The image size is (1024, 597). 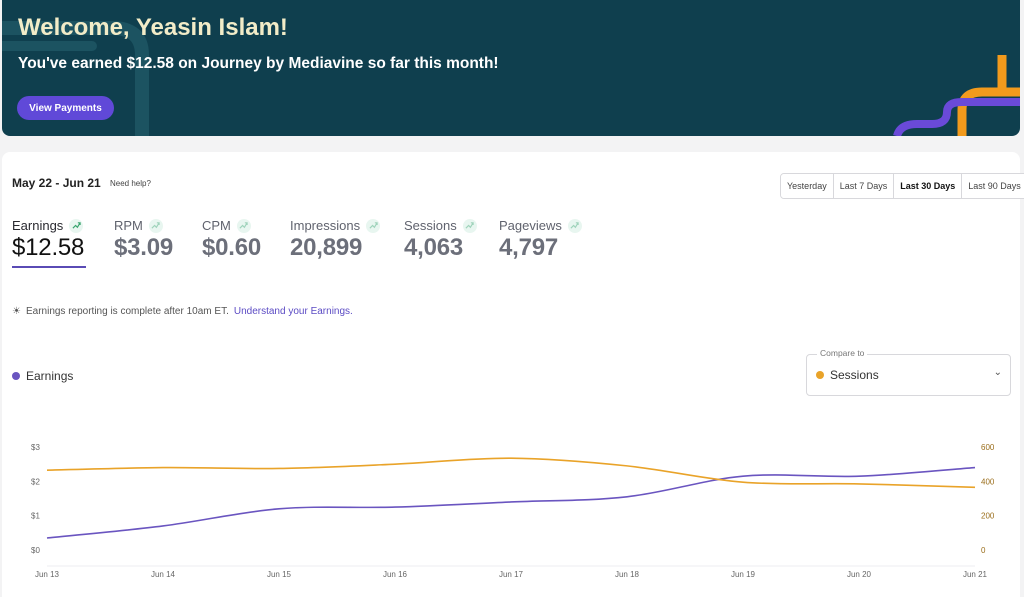 What do you see at coordinates (842, 353) in the screenshot?
I see `compare-caption: Compare to` at bounding box center [842, 353].